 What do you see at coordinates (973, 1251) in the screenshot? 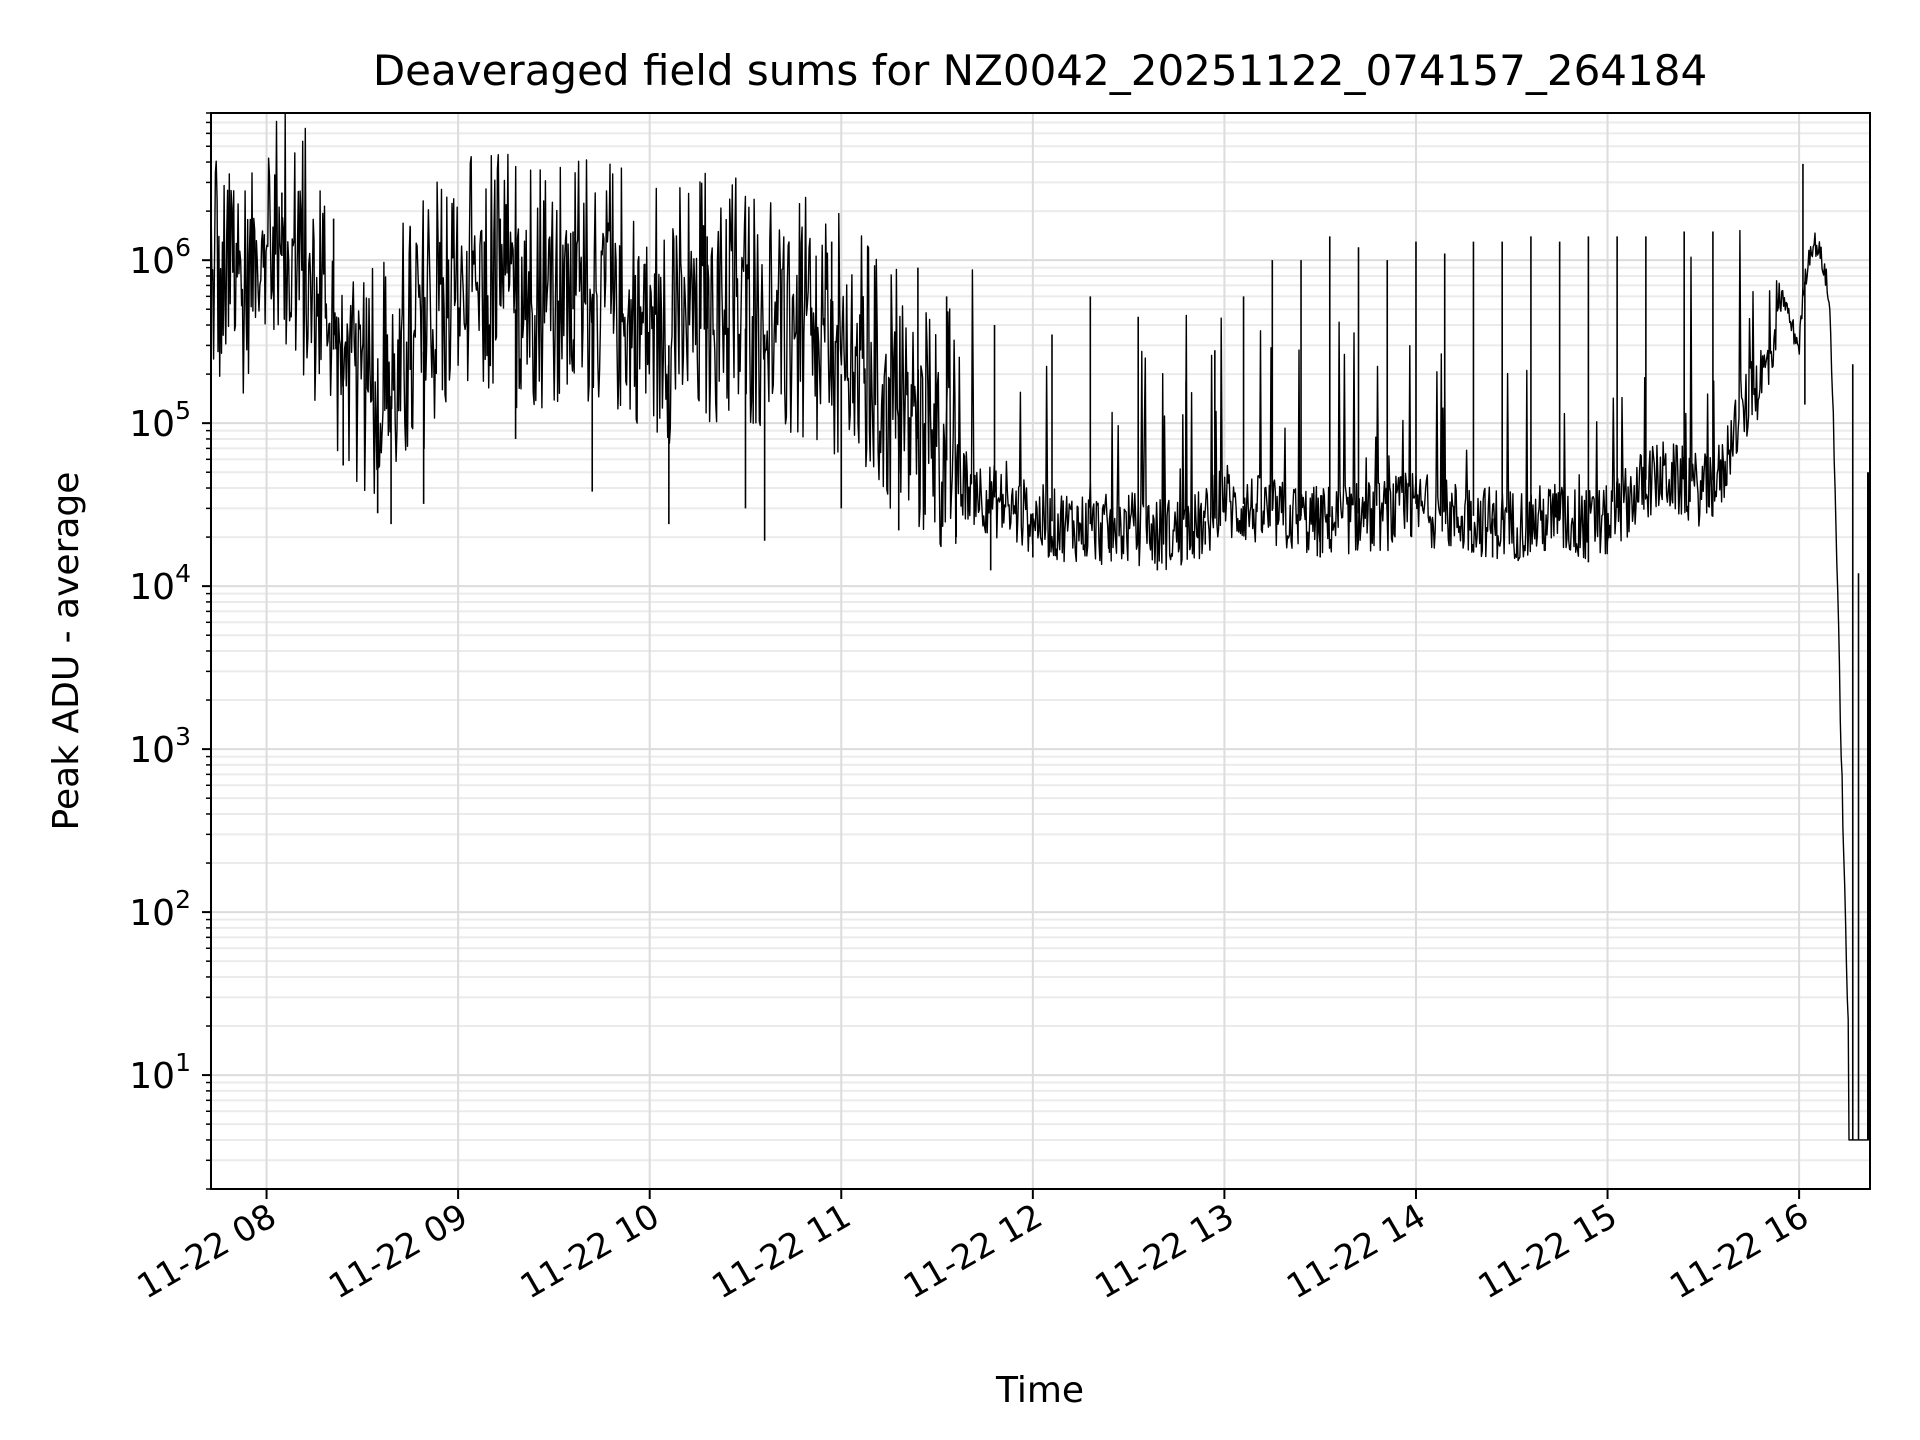
I see `x-tick-label: 11-22 12` at bounding box center [973, 1251].